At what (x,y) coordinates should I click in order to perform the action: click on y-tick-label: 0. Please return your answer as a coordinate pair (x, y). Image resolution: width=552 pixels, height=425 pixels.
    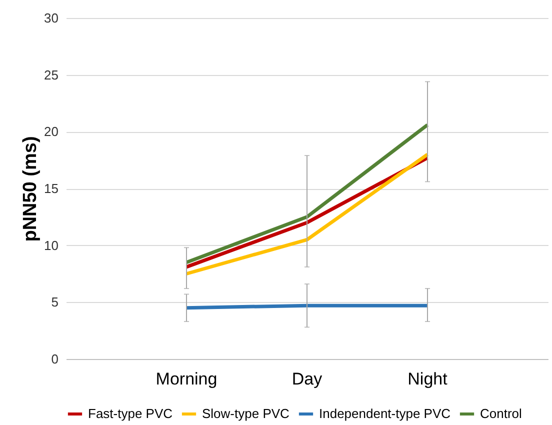
    Looking at the image, I should click on (54, 359).